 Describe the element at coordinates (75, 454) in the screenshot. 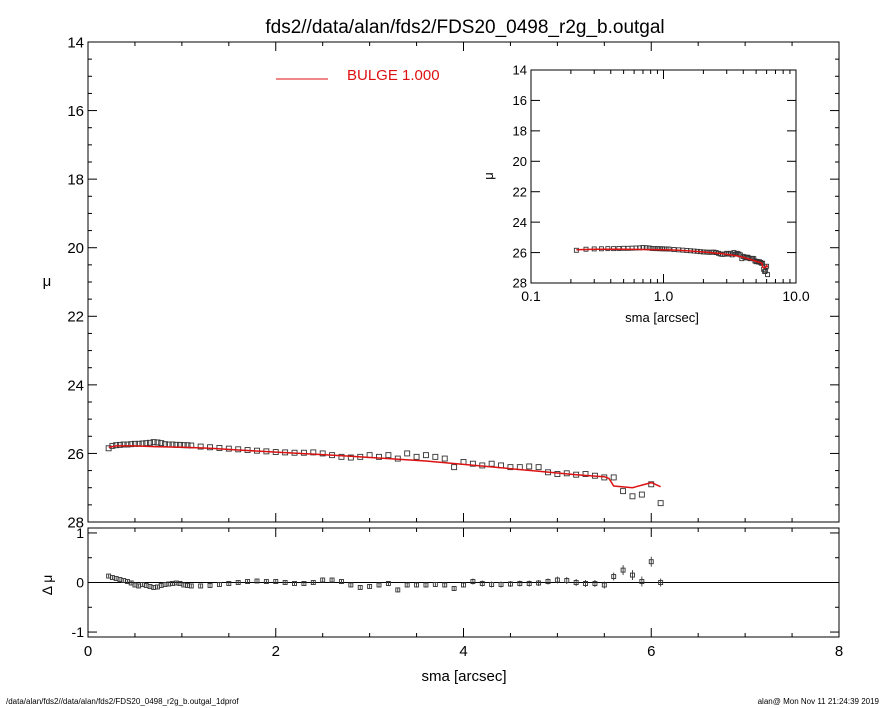

I see `main-y-tick-label: 26` at that location.